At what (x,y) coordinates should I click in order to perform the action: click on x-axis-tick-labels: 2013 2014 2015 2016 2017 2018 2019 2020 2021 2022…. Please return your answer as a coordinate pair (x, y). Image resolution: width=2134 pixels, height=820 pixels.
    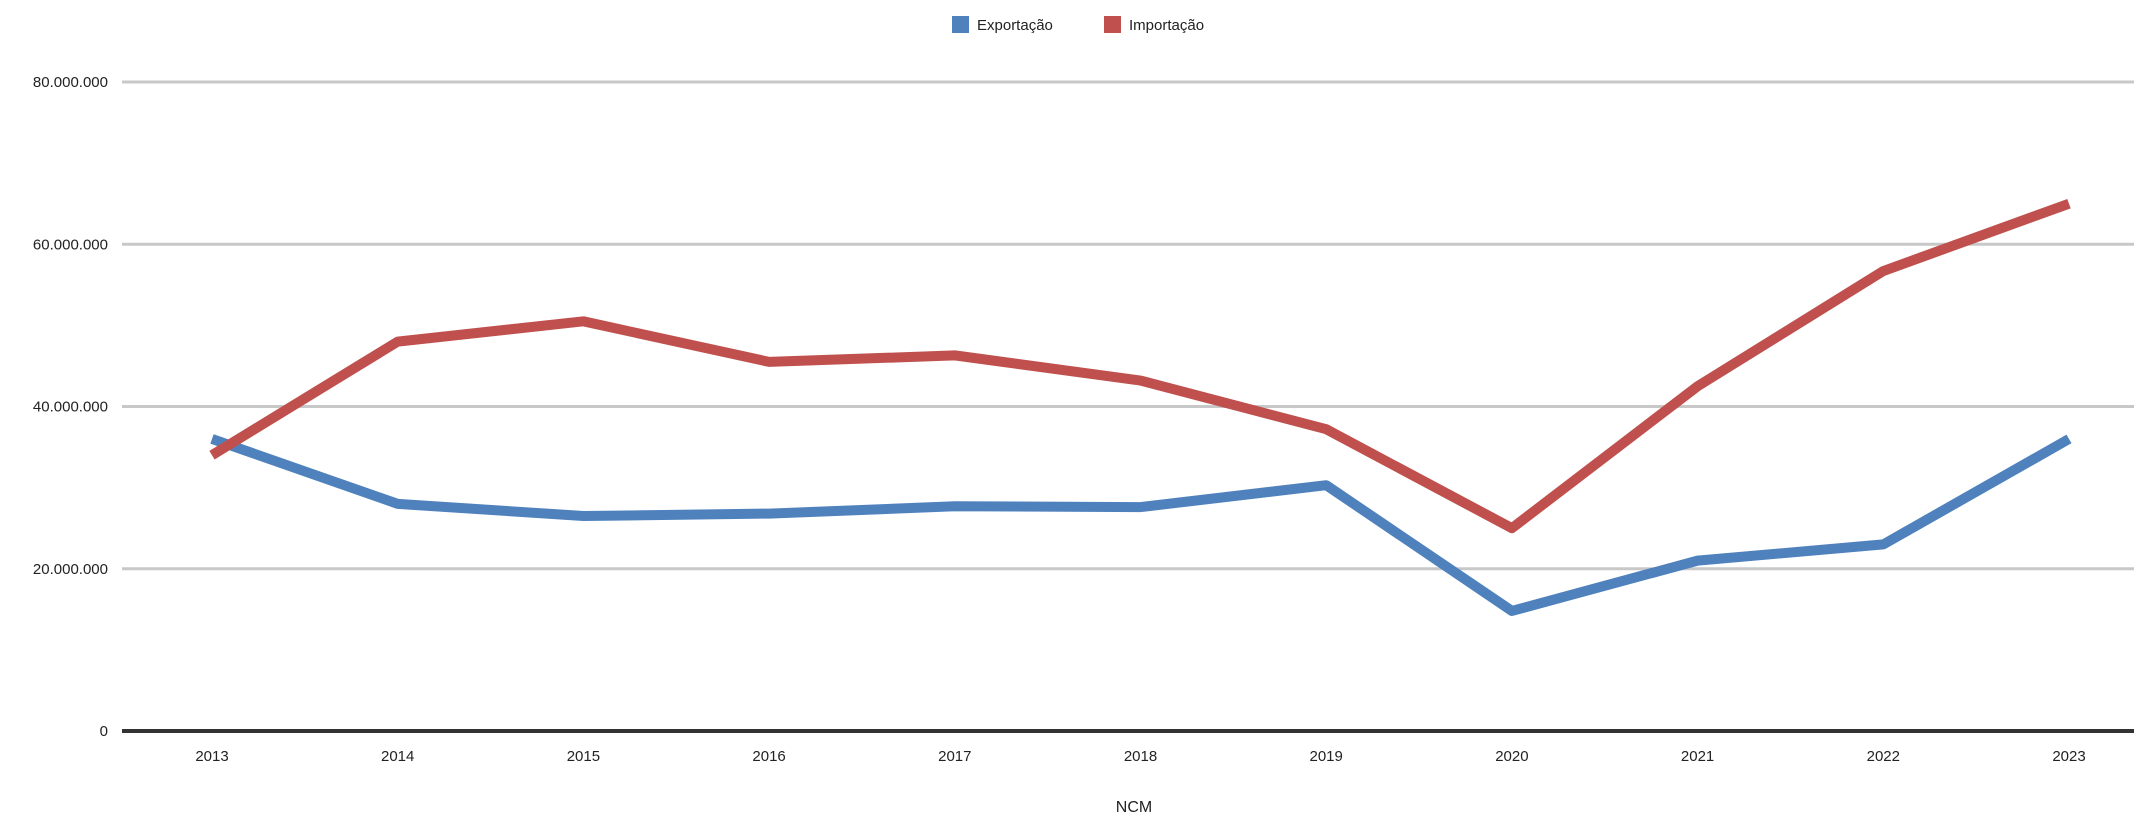
    Looking at the image, I should click on (1140, 756).